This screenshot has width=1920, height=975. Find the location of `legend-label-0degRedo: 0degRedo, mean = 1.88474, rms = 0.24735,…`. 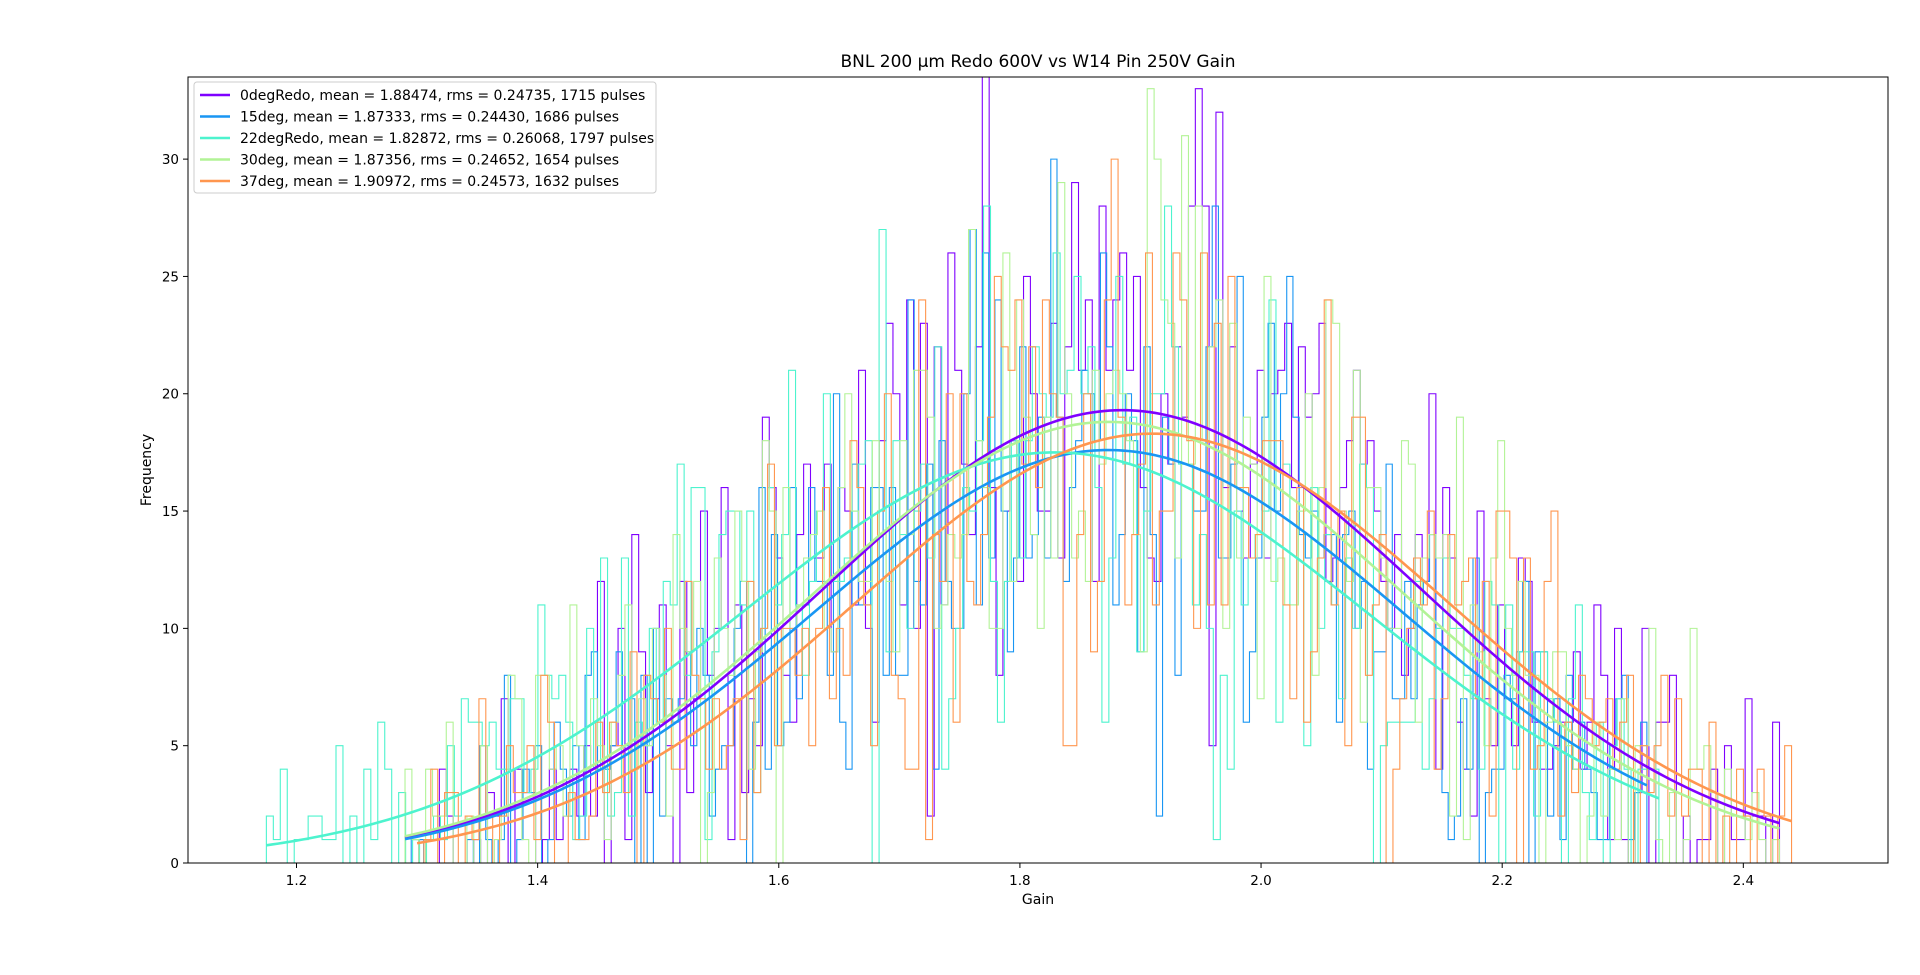

legend-label-0degRedo: 0degRedo, mean = 1.88474, rms = 0.24735,… is located at coordinates (442, 96).